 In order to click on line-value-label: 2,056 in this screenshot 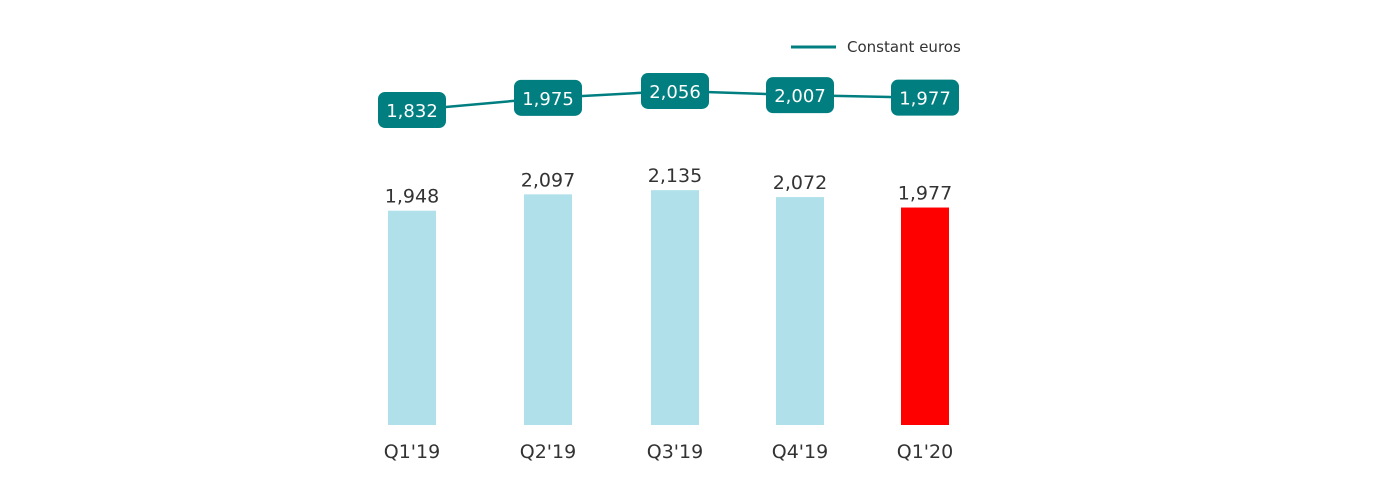, I will do `click(675, 92)`.